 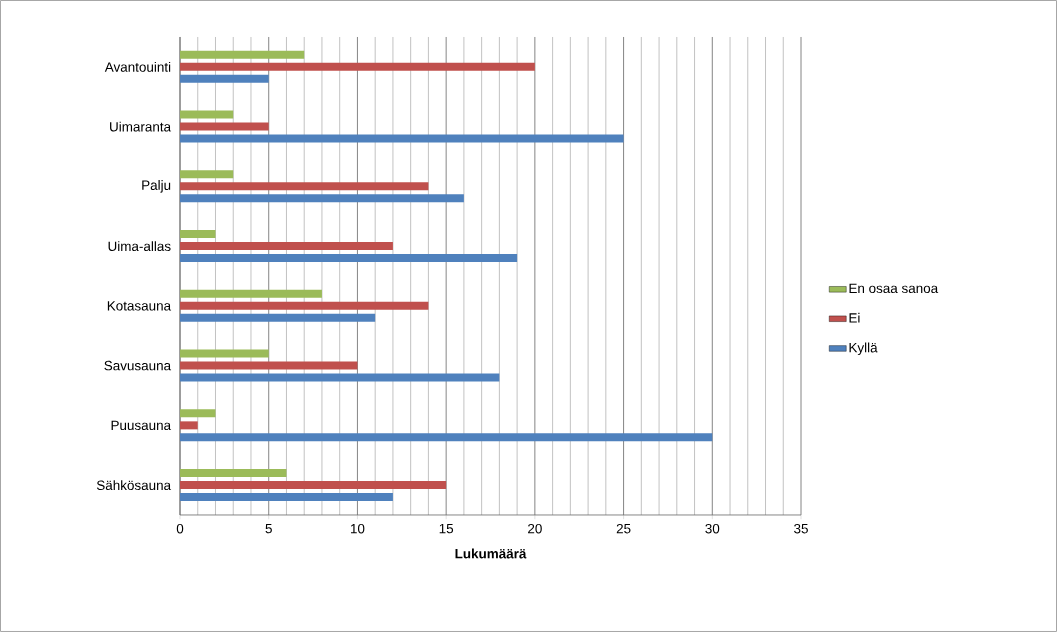 I want to click on legend-label: En osaa sanoa, so click(x=894, y=288).